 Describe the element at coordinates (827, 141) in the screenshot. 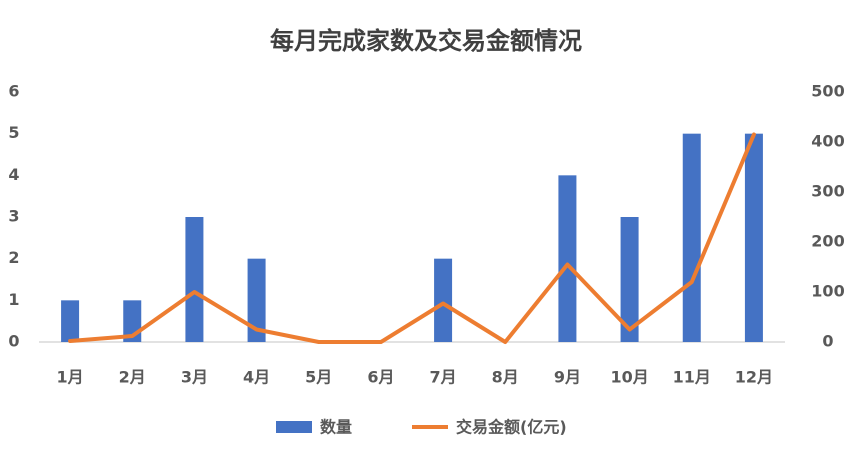

I see `y2-tick-label: 400` at that location.